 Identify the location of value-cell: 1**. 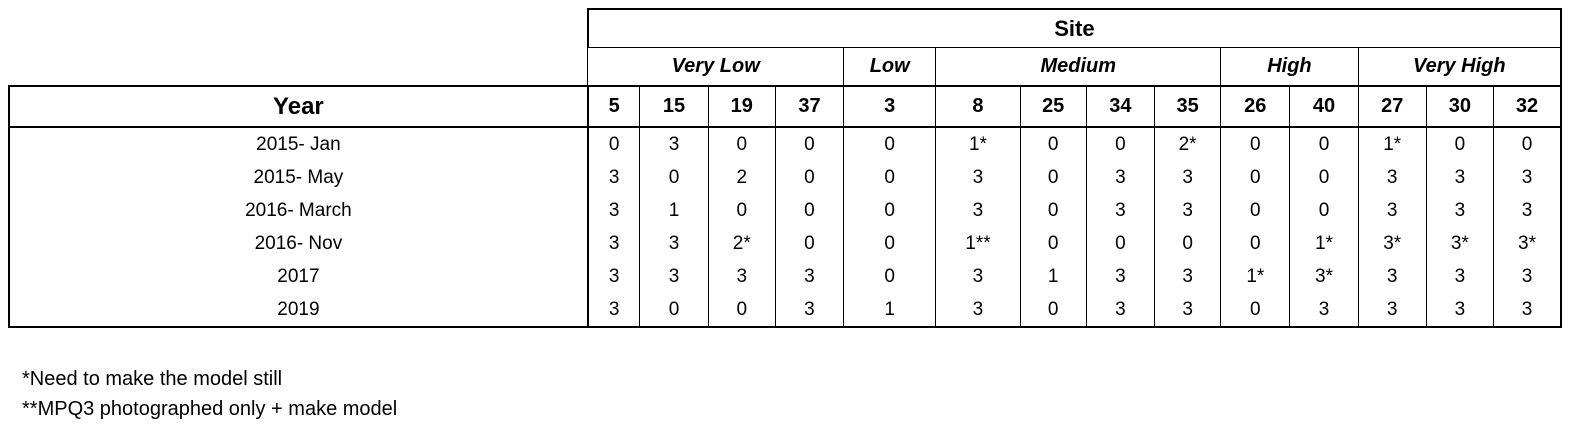
(978, 243).